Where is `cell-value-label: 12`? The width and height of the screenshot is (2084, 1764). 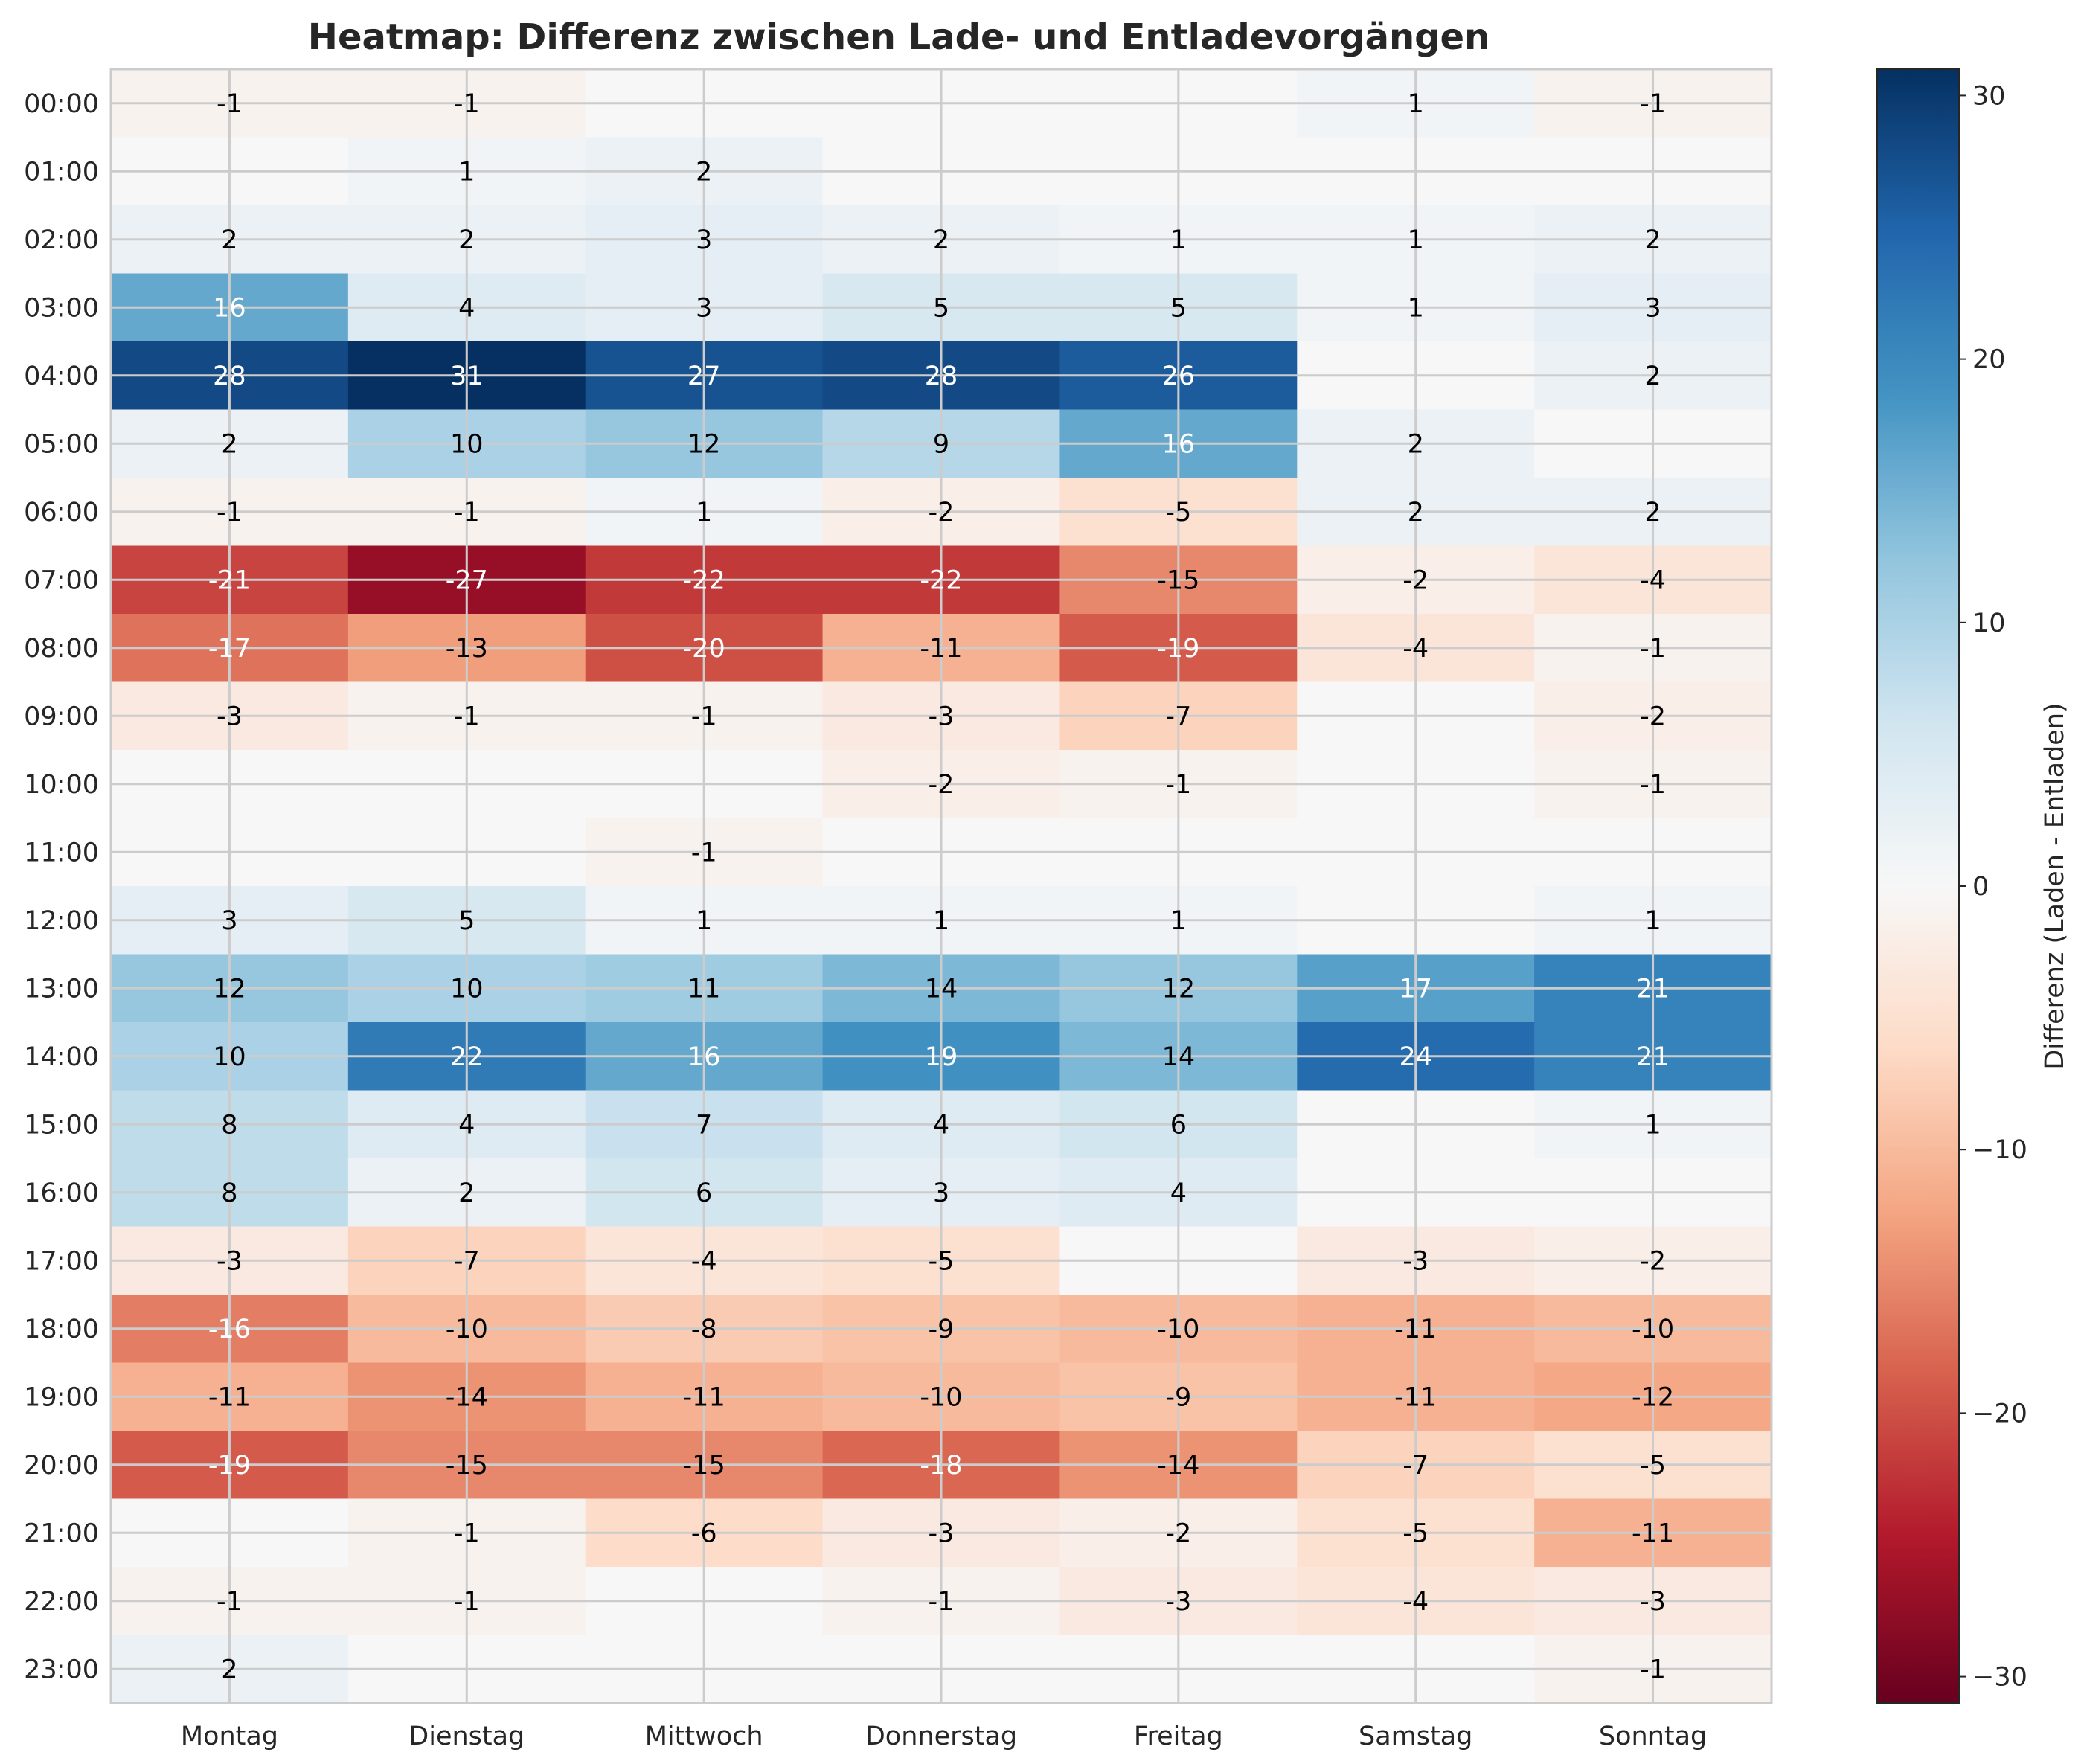 cell-value-label: 12 is located at coordinates (1179, 989).